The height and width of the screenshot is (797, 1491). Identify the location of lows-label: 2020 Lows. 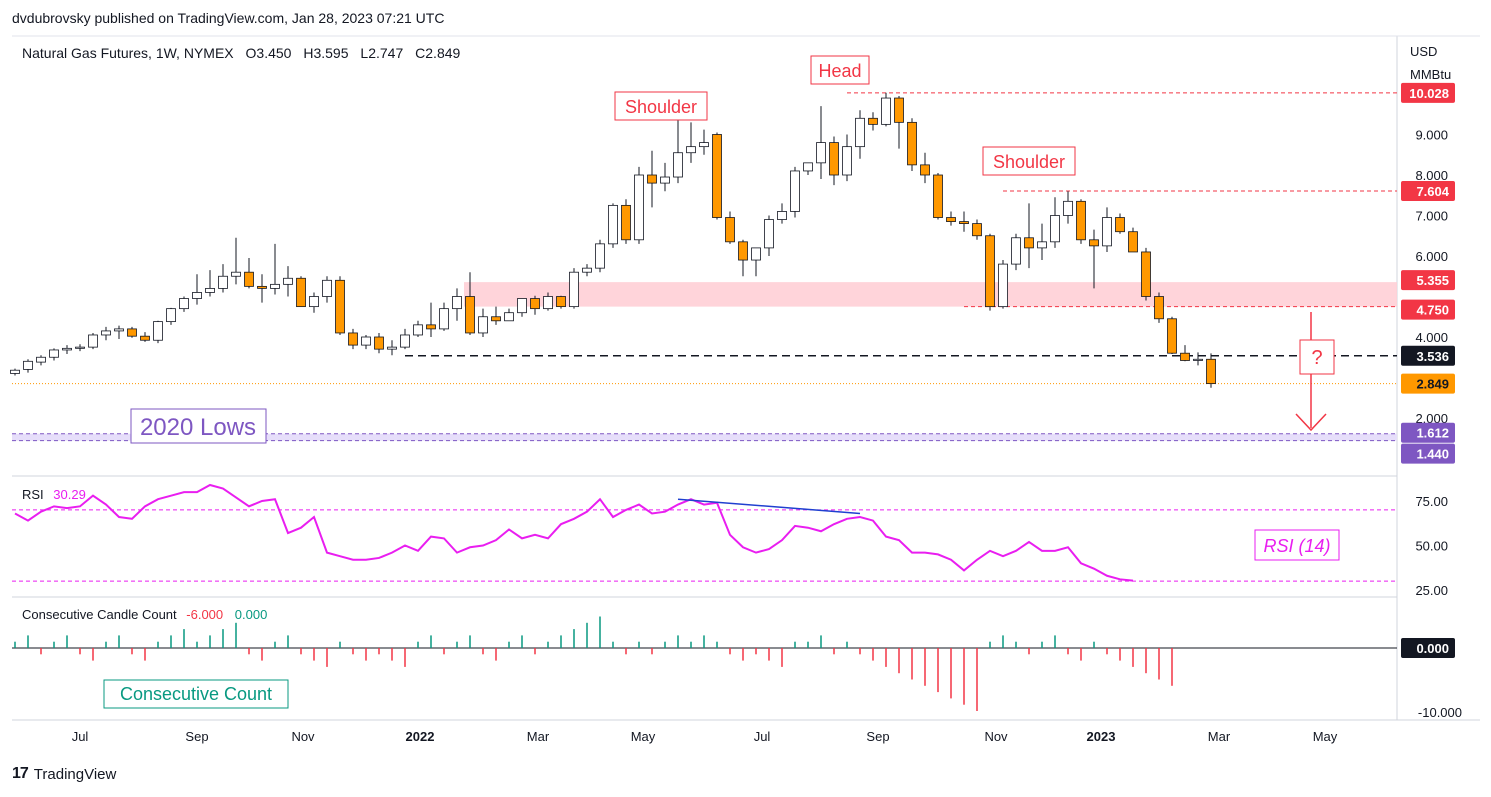
(198, 426).